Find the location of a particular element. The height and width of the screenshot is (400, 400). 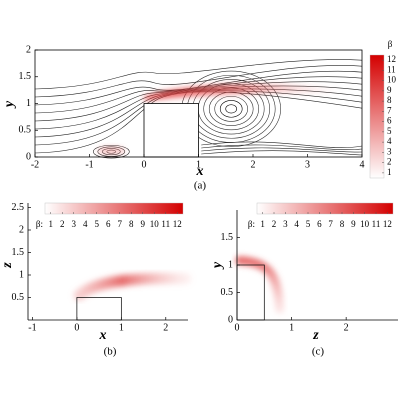

x-tick-label: 3 is located at coordinates (307, 164).